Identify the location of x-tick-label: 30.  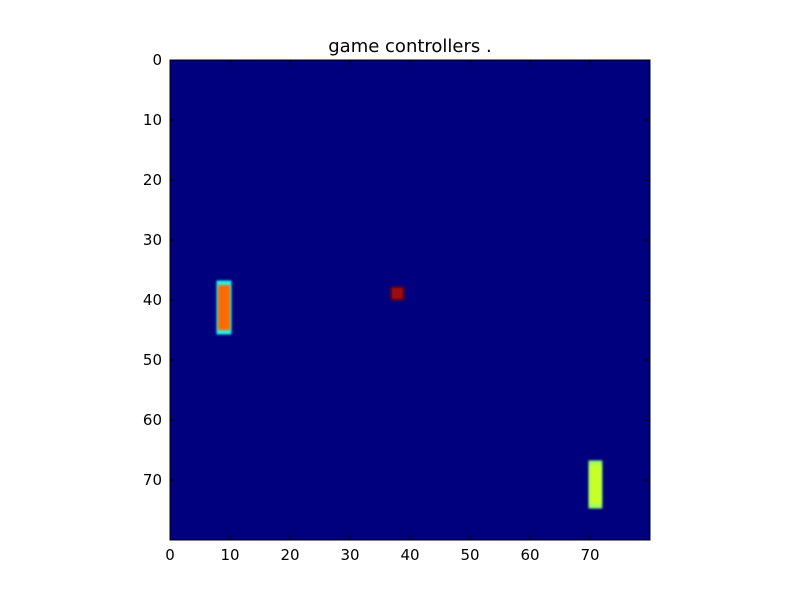
(349, 555).